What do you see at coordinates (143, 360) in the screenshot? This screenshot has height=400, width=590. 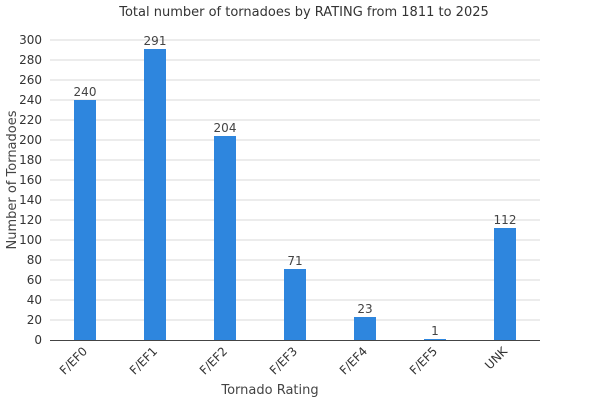 I see `x-tick-label: F/EF1` at bounding box center [143, 360].